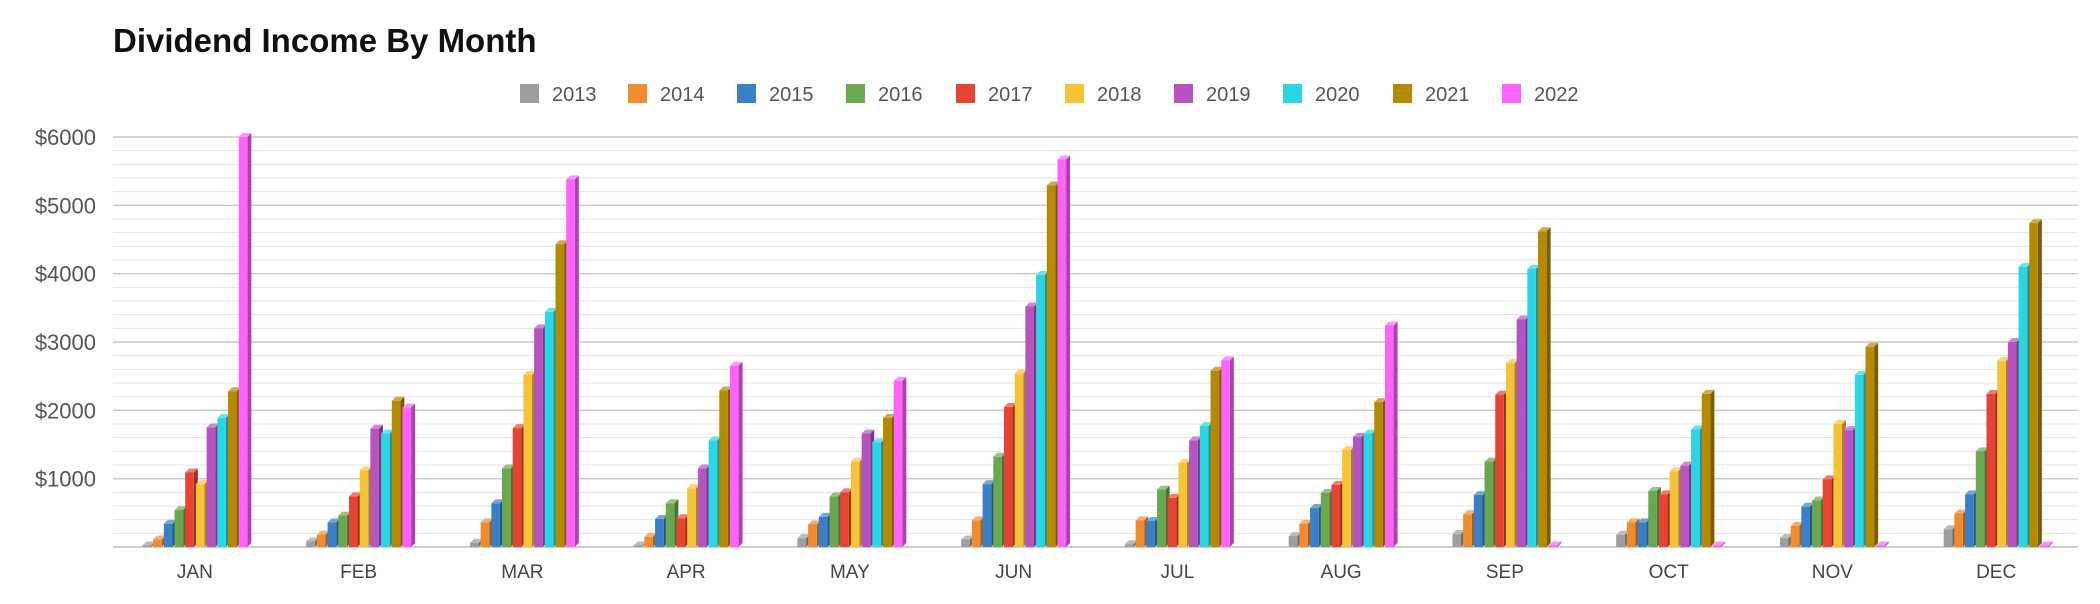 The height and width of the screenshot is (604, 2100). What do you see at coordinates (65, 137) in the screenshot?
I see `y-tick-label: $6000` at bounding box center [65, 137].